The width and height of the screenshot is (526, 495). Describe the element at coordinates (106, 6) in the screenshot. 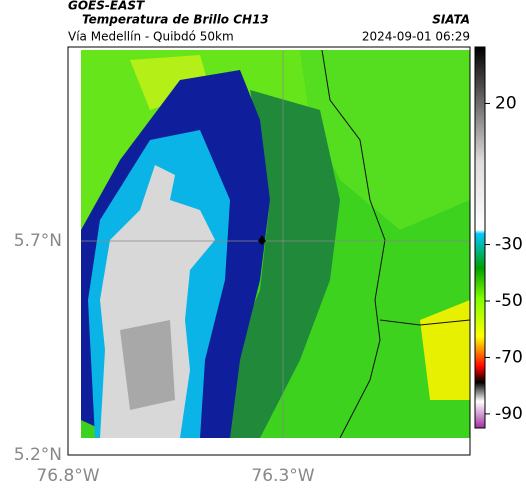

I see `title: GOES-EAST` at that location.